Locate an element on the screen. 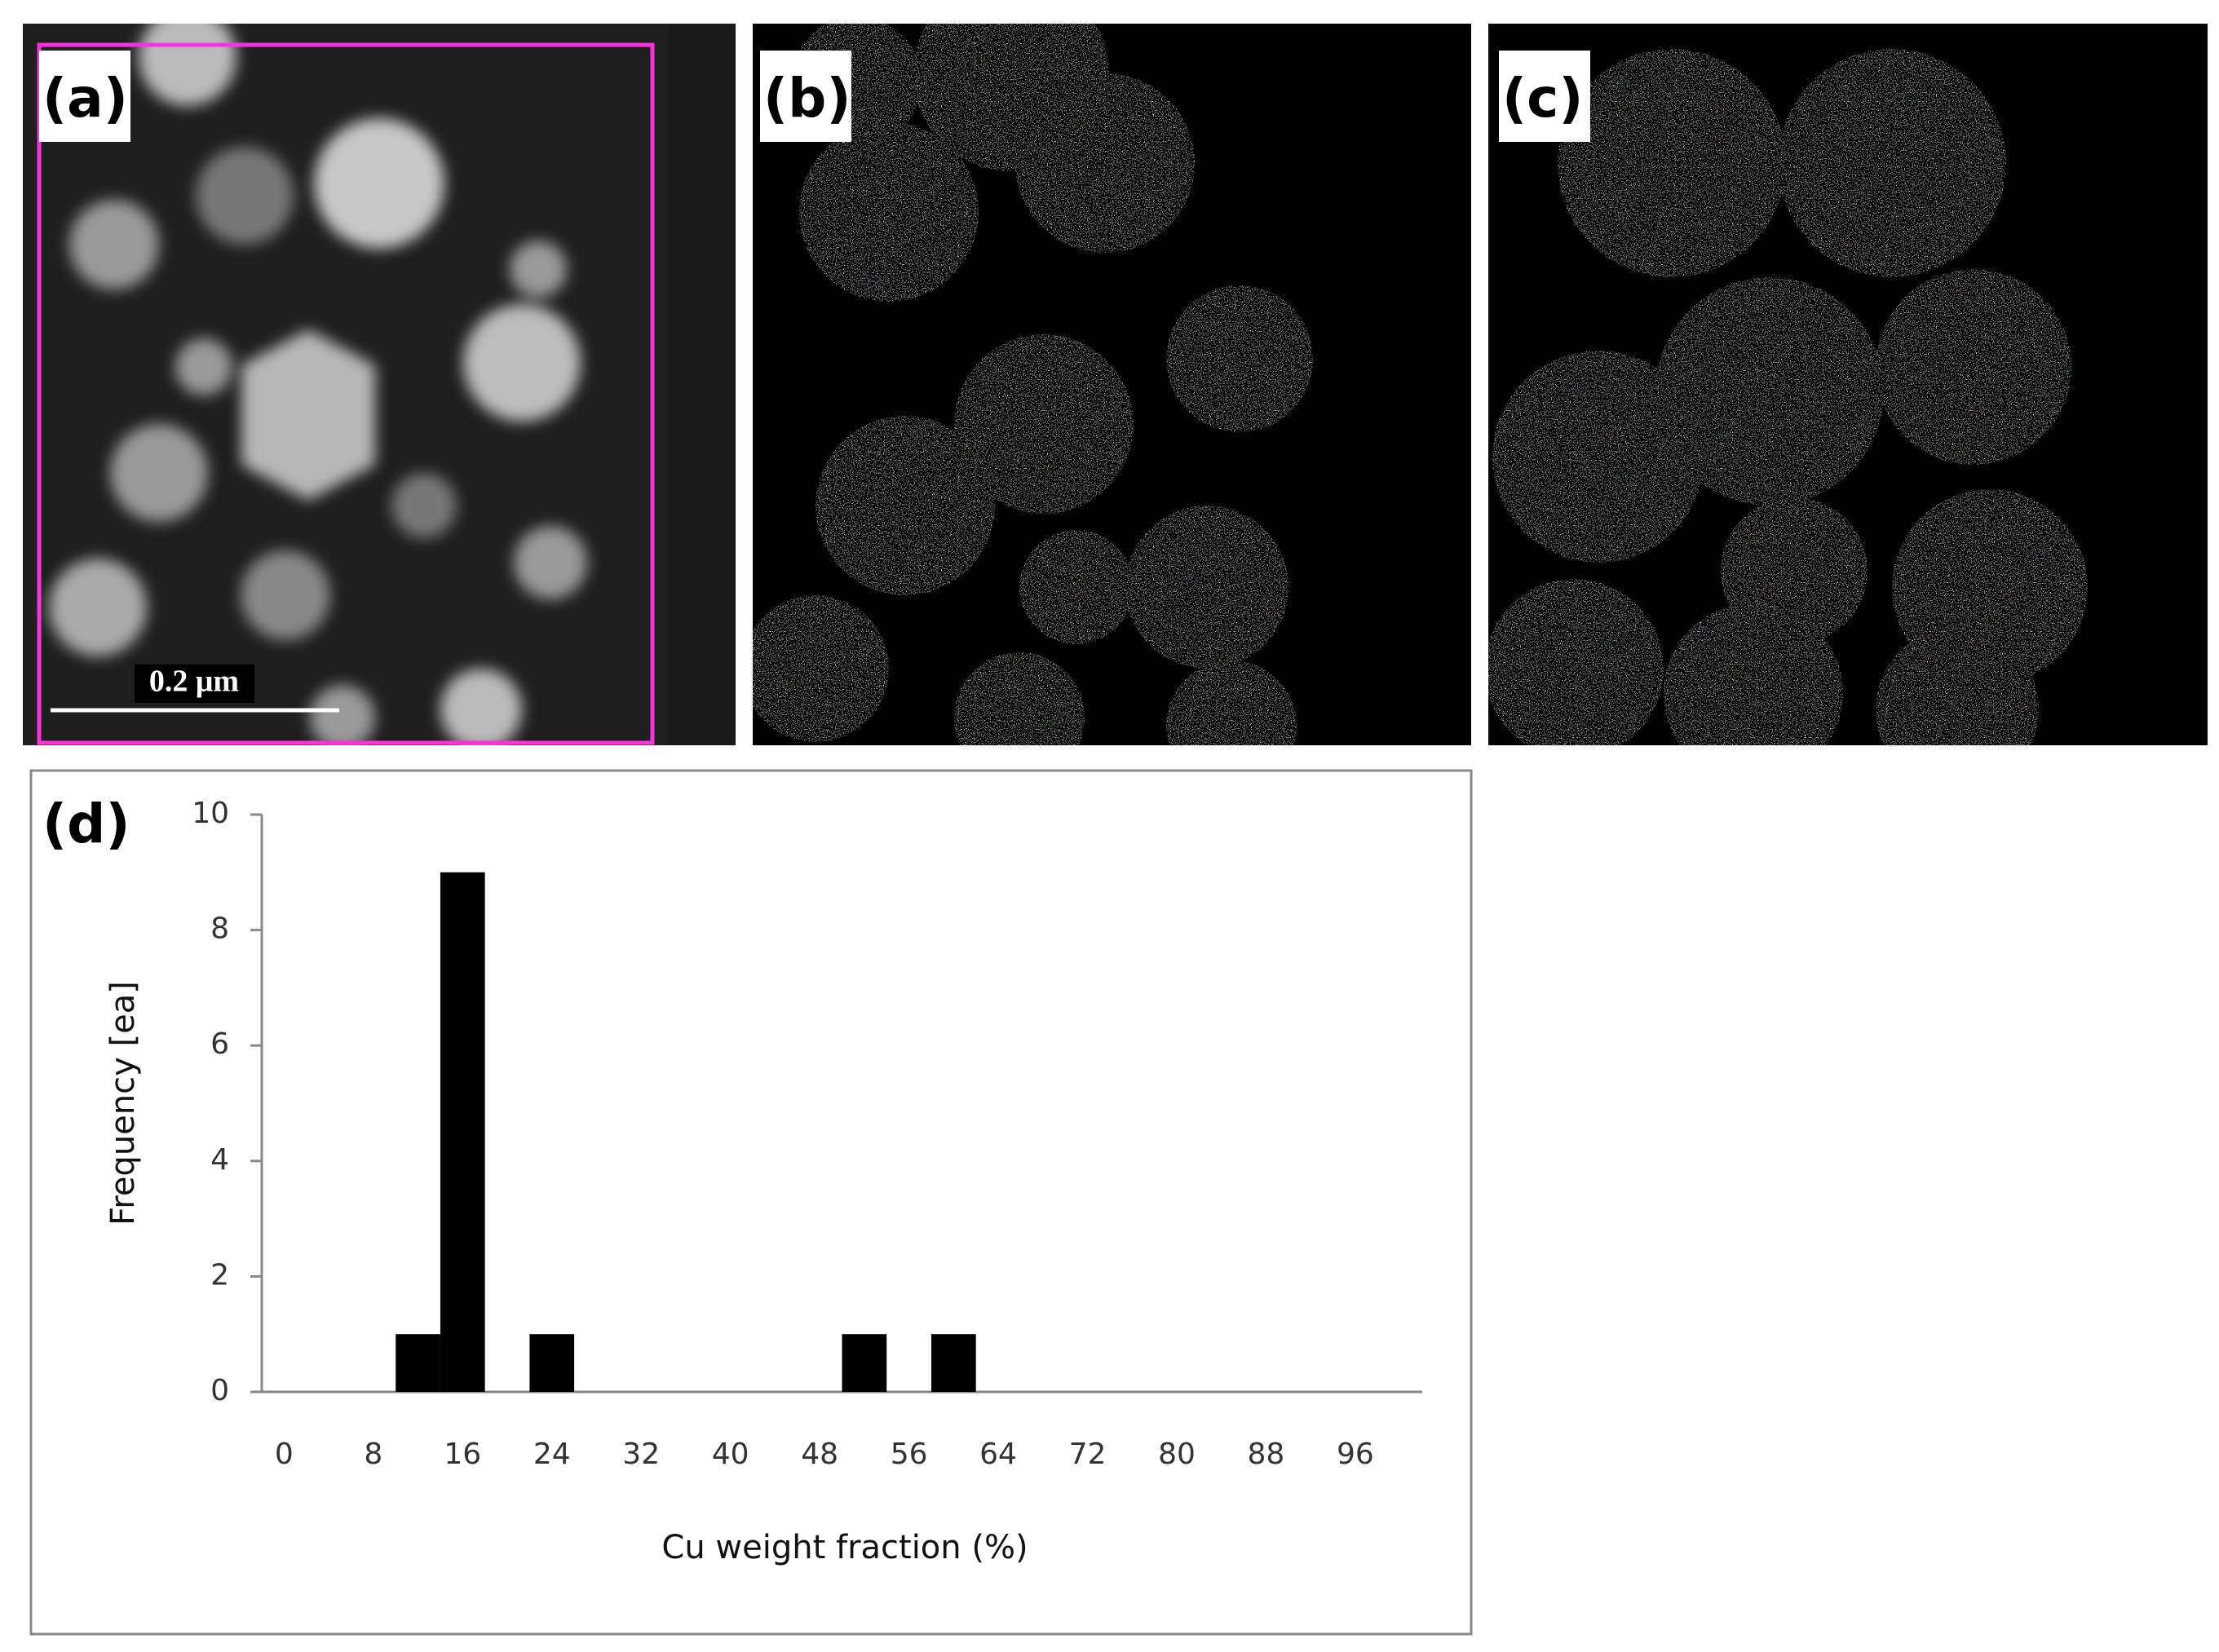 This screenshot has height=1652, width=2219. x-tick-label: 80 is located at coordinates (1177, 1454).